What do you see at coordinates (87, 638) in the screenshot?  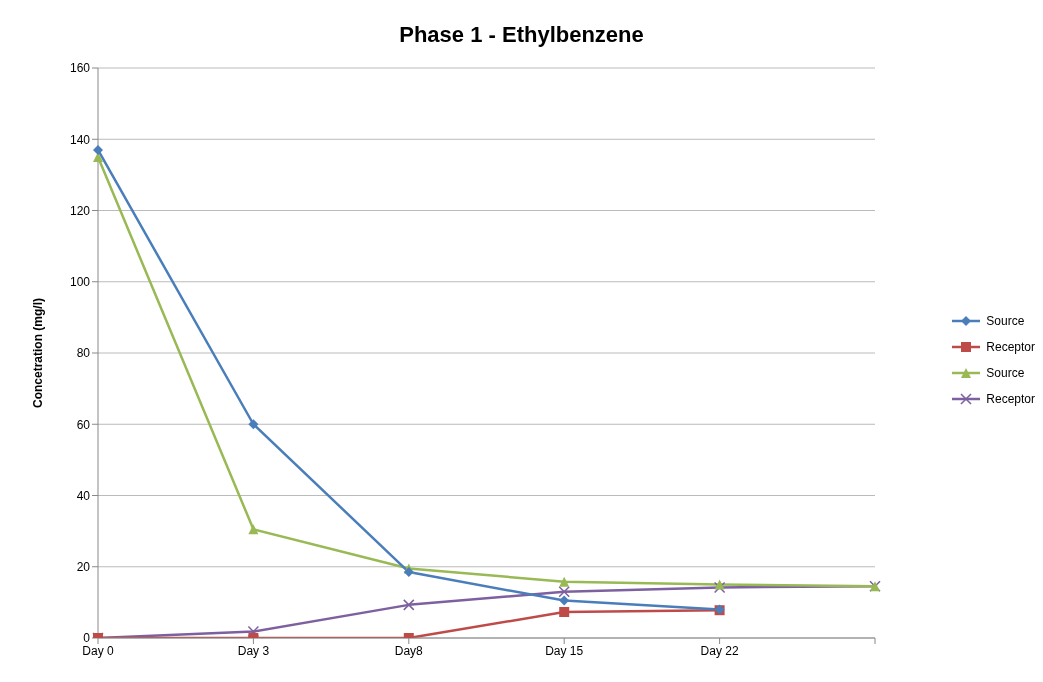 I see `y-tick-label: 0` at bounding box center [87, 638].